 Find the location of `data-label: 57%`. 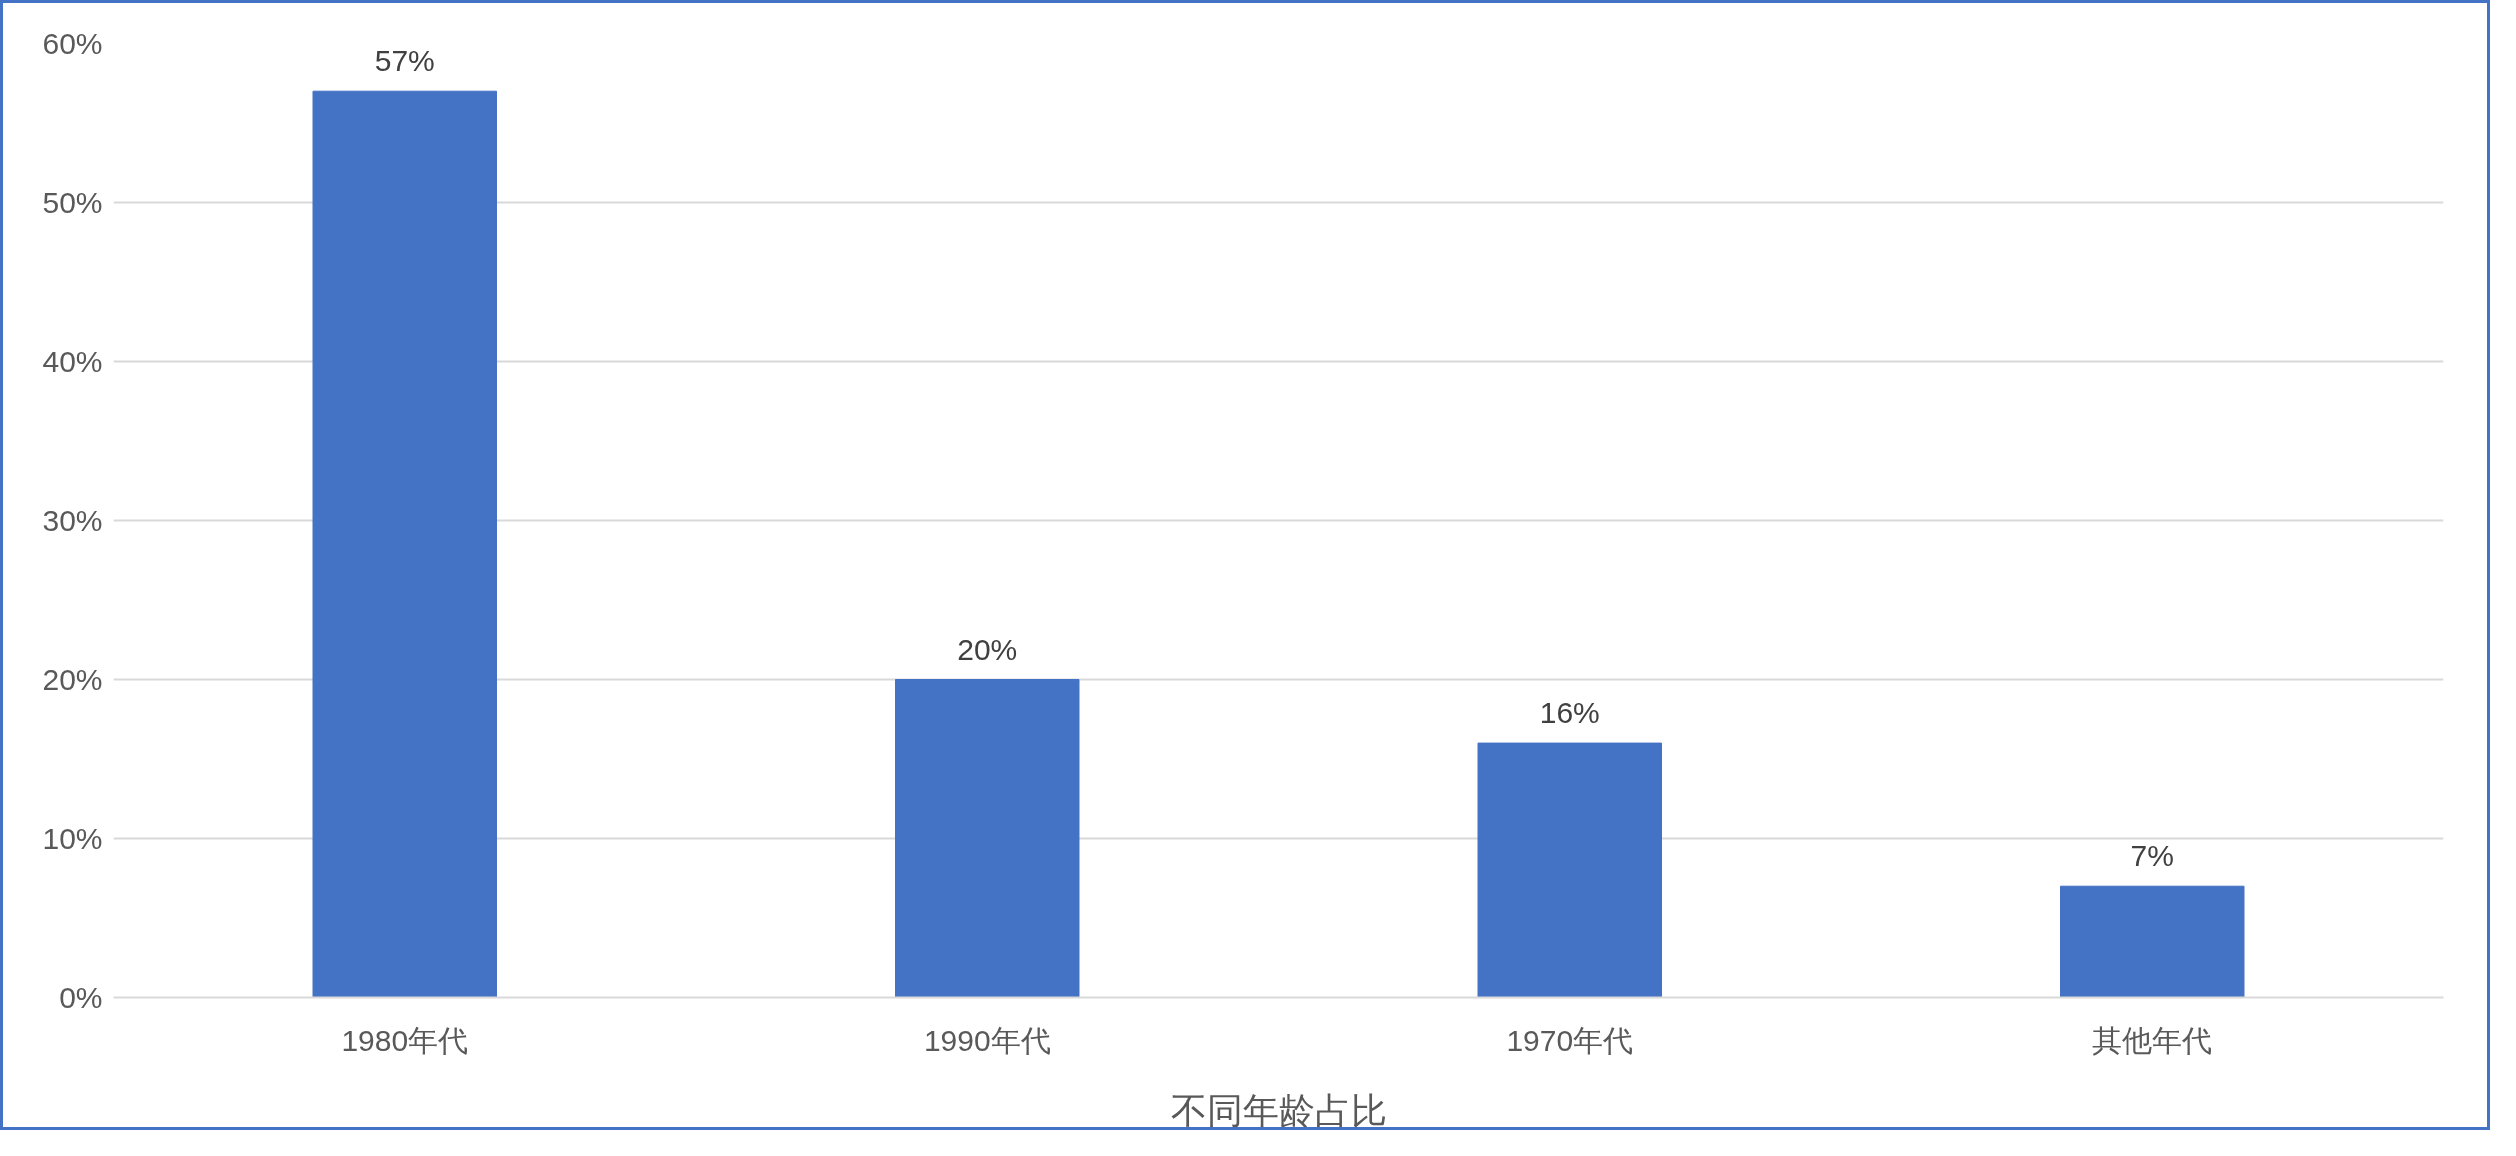

data-label: 57% is located at coordinates (404, 61).